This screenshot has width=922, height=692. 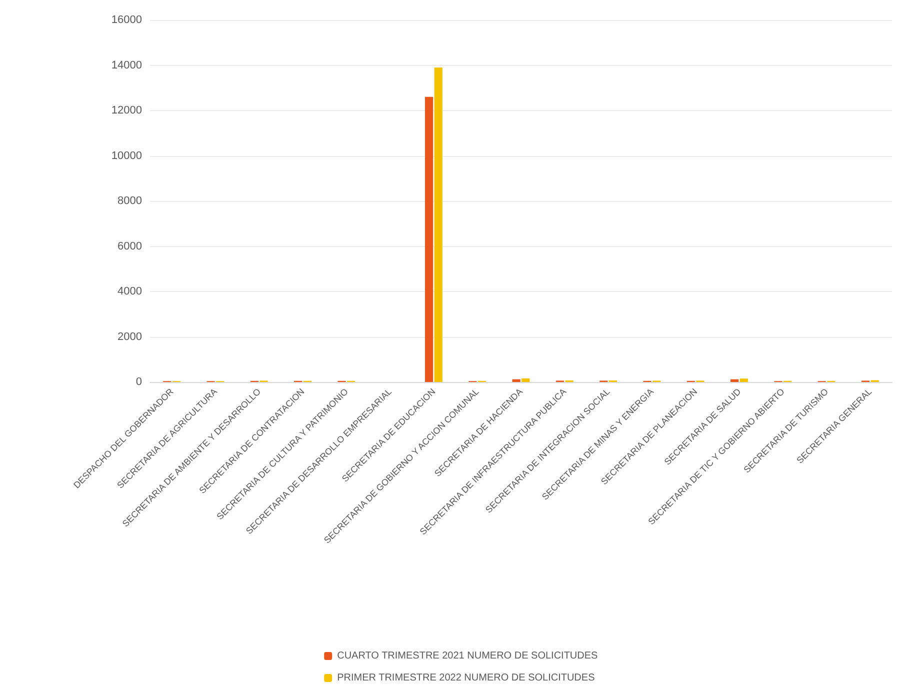 I want to click on legend-label: PRIMER TRIMESTRE 2022 NUMERO DE SOLICITUDES, so click(x=466, y=678).